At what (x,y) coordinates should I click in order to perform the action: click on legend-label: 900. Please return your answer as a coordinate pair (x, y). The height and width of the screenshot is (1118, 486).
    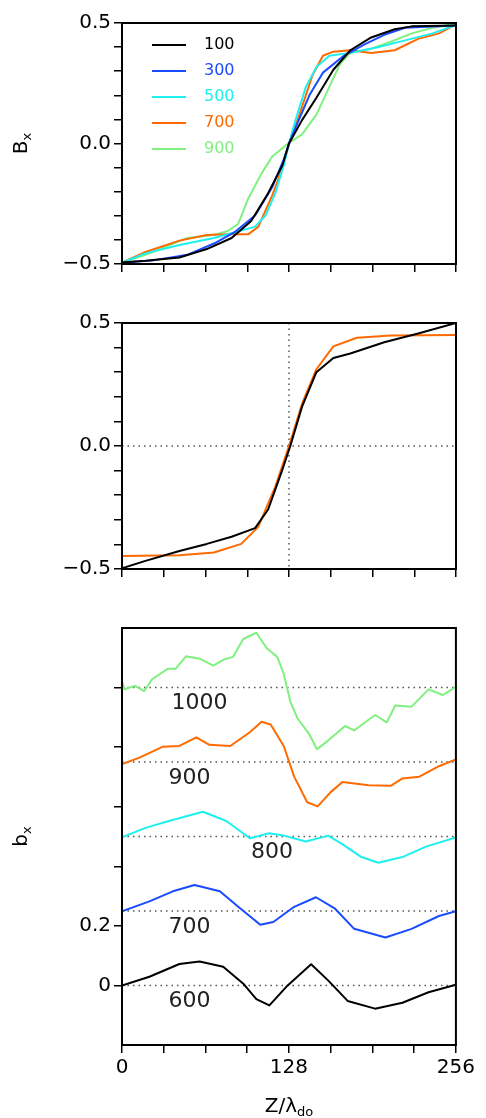
    Looking at the image, I should click on (219, 148).